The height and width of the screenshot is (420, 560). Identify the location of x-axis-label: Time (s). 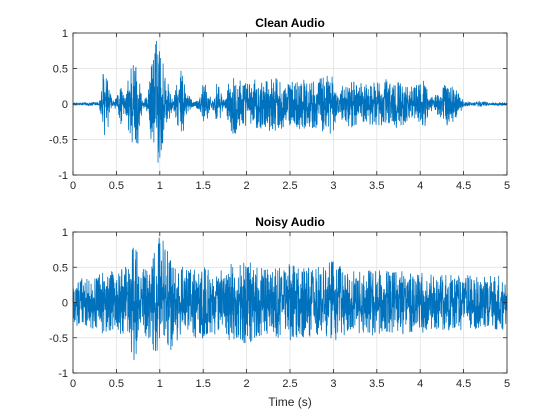
(290, 402).